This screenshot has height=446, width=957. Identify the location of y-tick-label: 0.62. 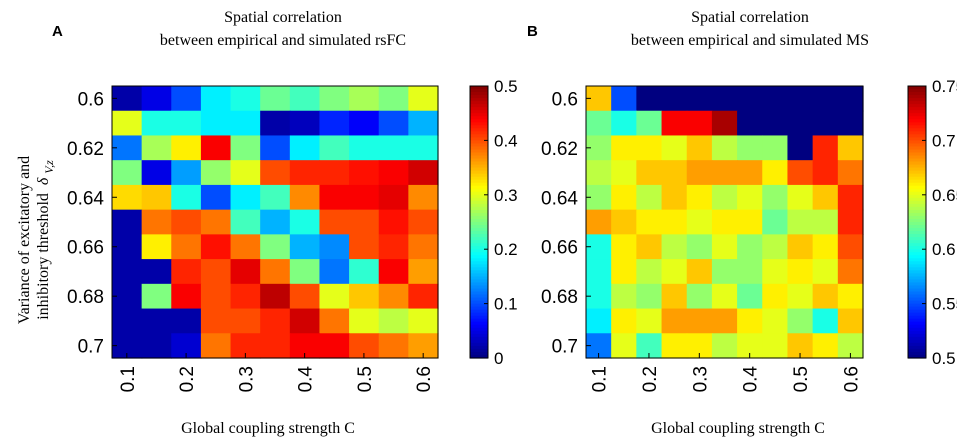
(85, 149).